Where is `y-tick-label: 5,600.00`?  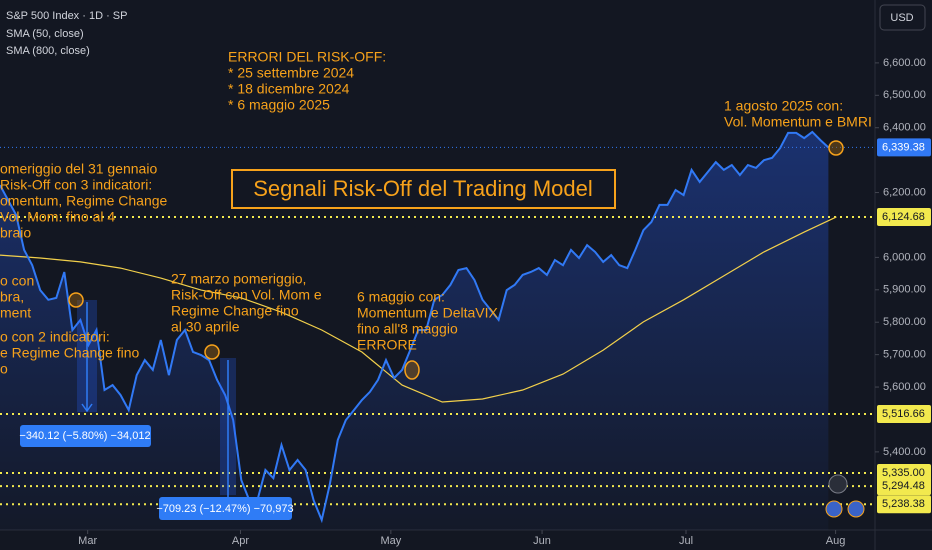
y-tick-label: 5,600.00 is located at coordinates (904, 387).